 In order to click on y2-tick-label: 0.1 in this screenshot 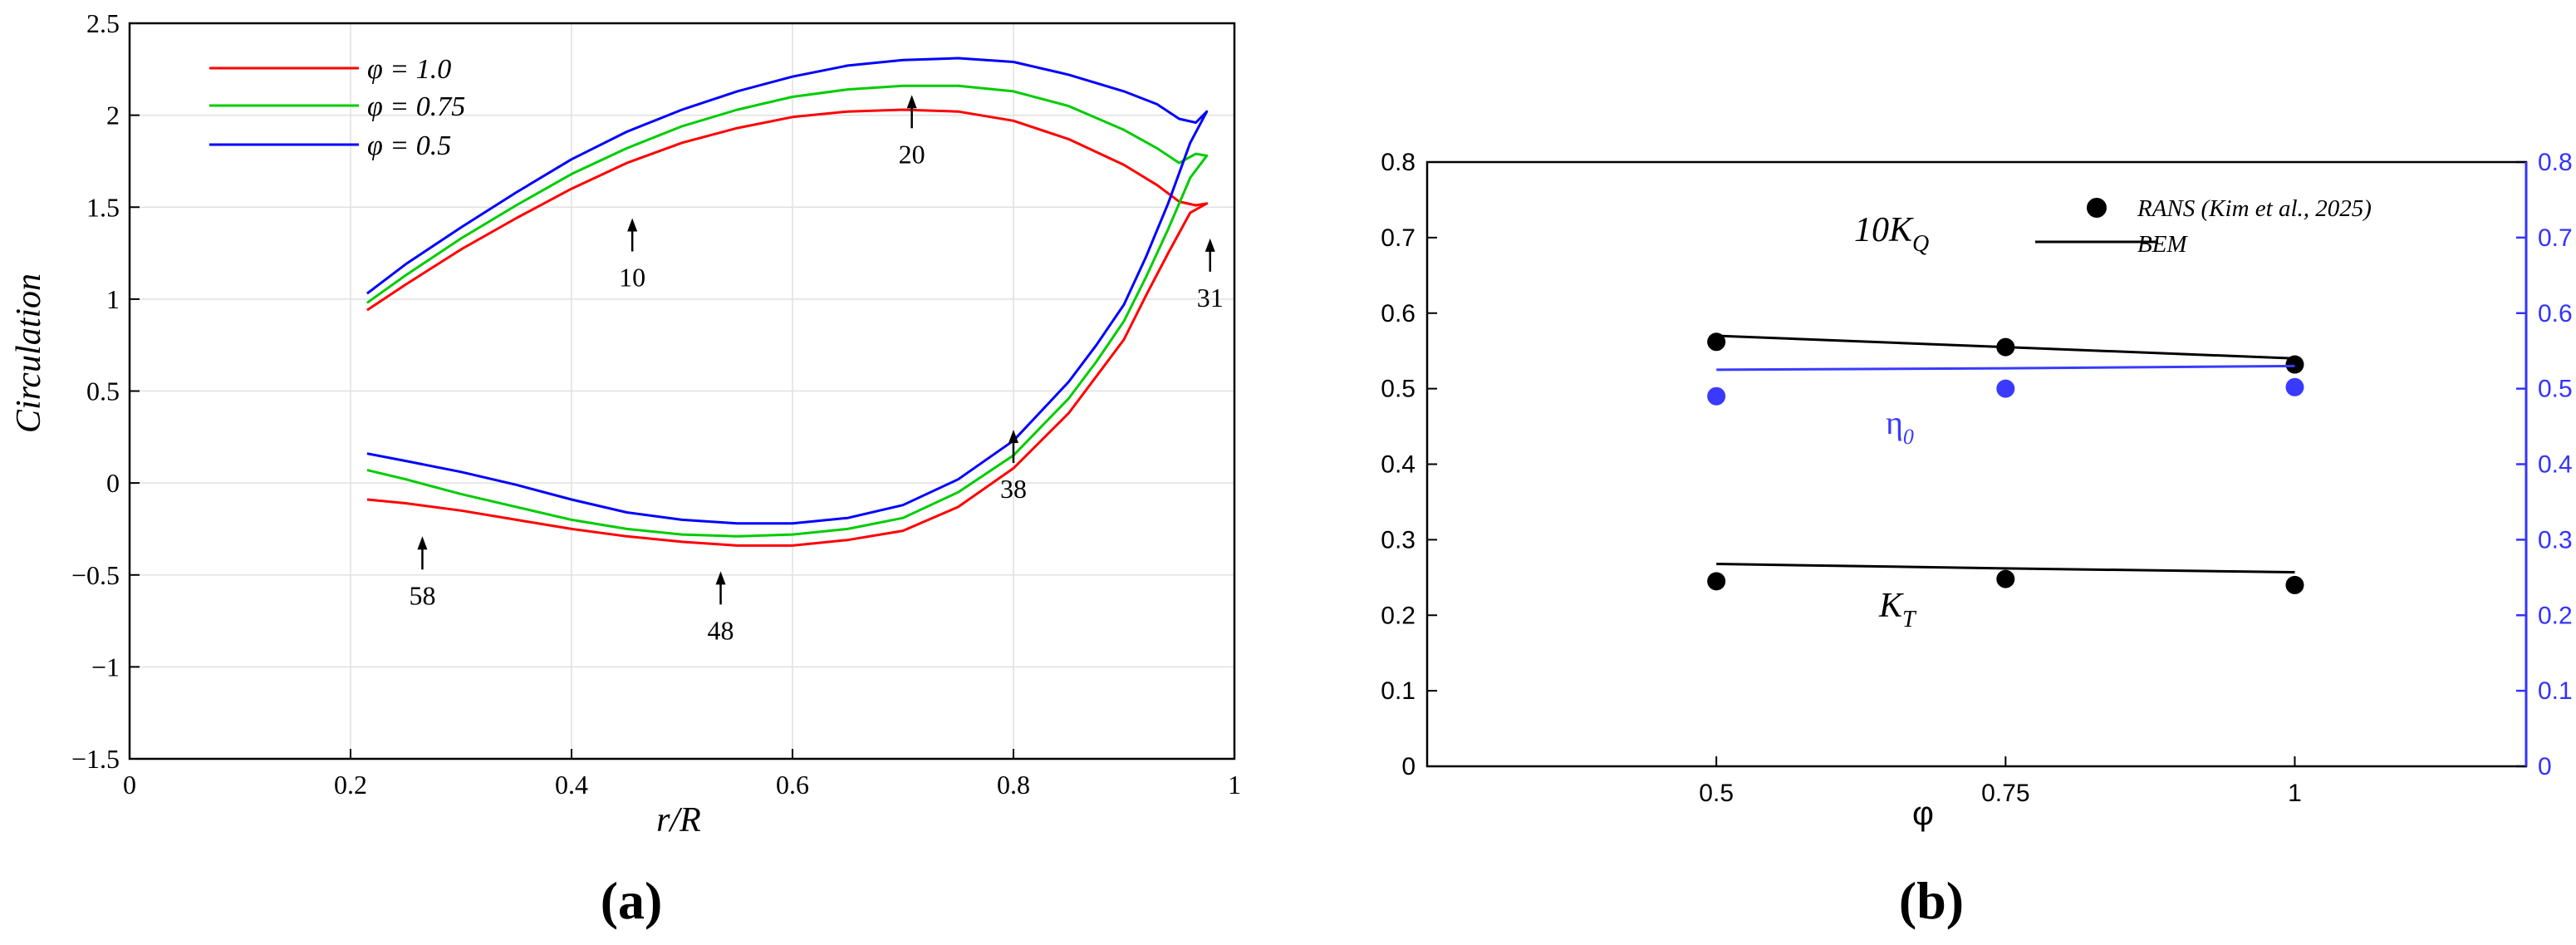, I will do `click(2555, 691)`.